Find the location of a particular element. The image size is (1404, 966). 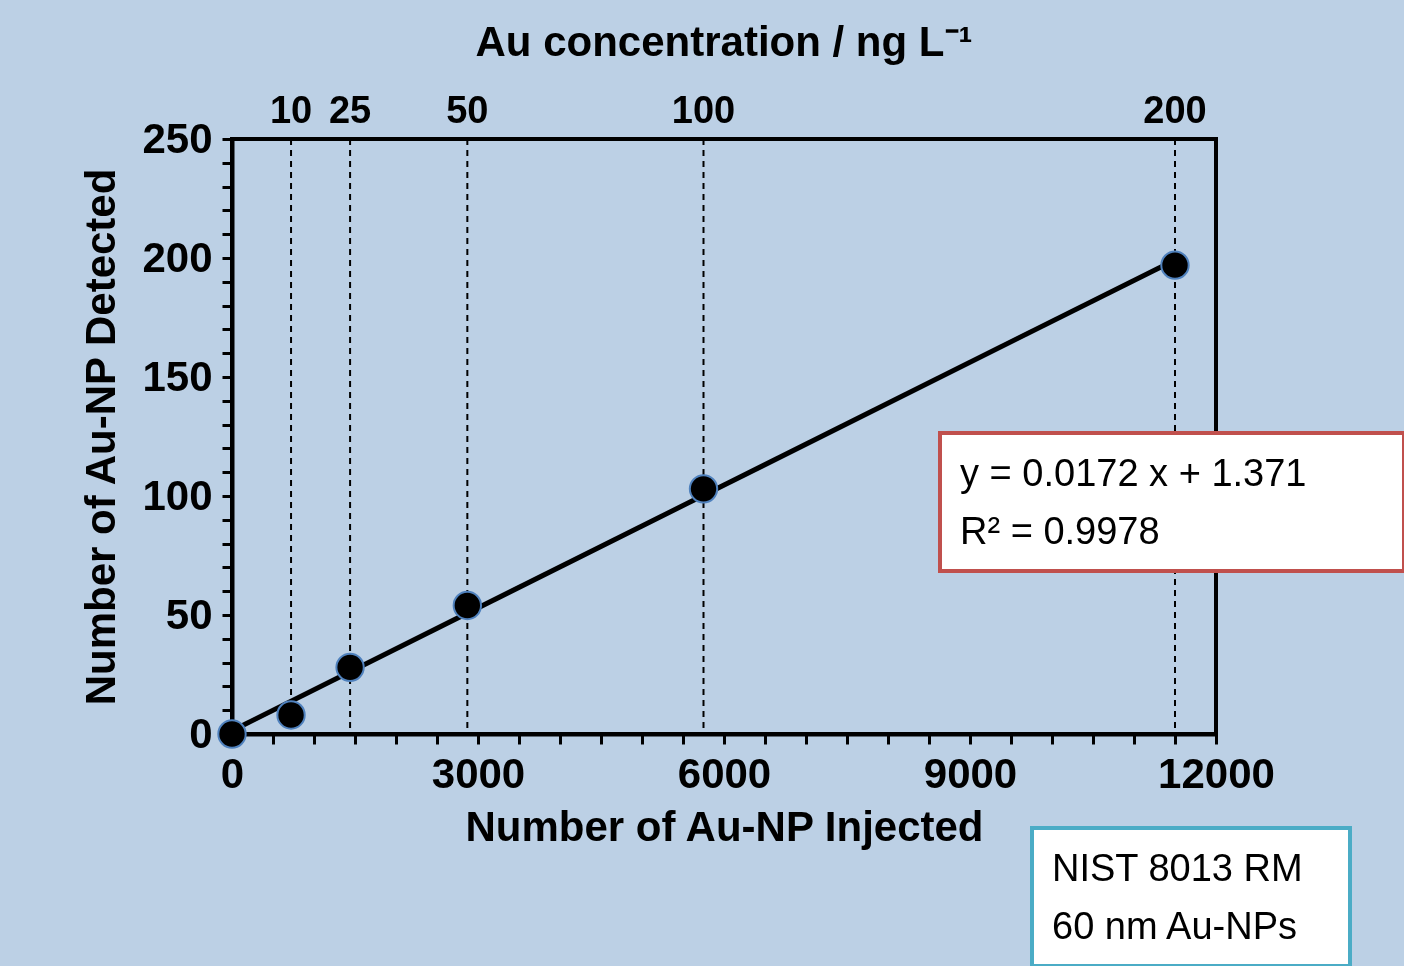

annotation: 10 is located at coordinates (291, 110).